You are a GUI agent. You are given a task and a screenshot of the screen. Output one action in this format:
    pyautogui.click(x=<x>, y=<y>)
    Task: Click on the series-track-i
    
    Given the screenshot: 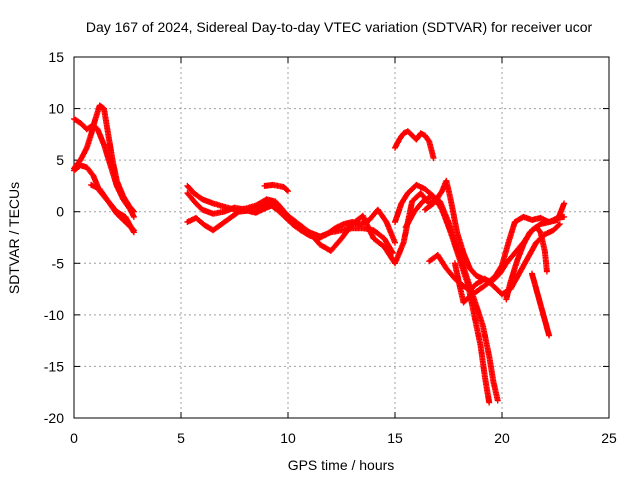 What is the action you would take?
    pyautogui.click(x=414, y=145)
    